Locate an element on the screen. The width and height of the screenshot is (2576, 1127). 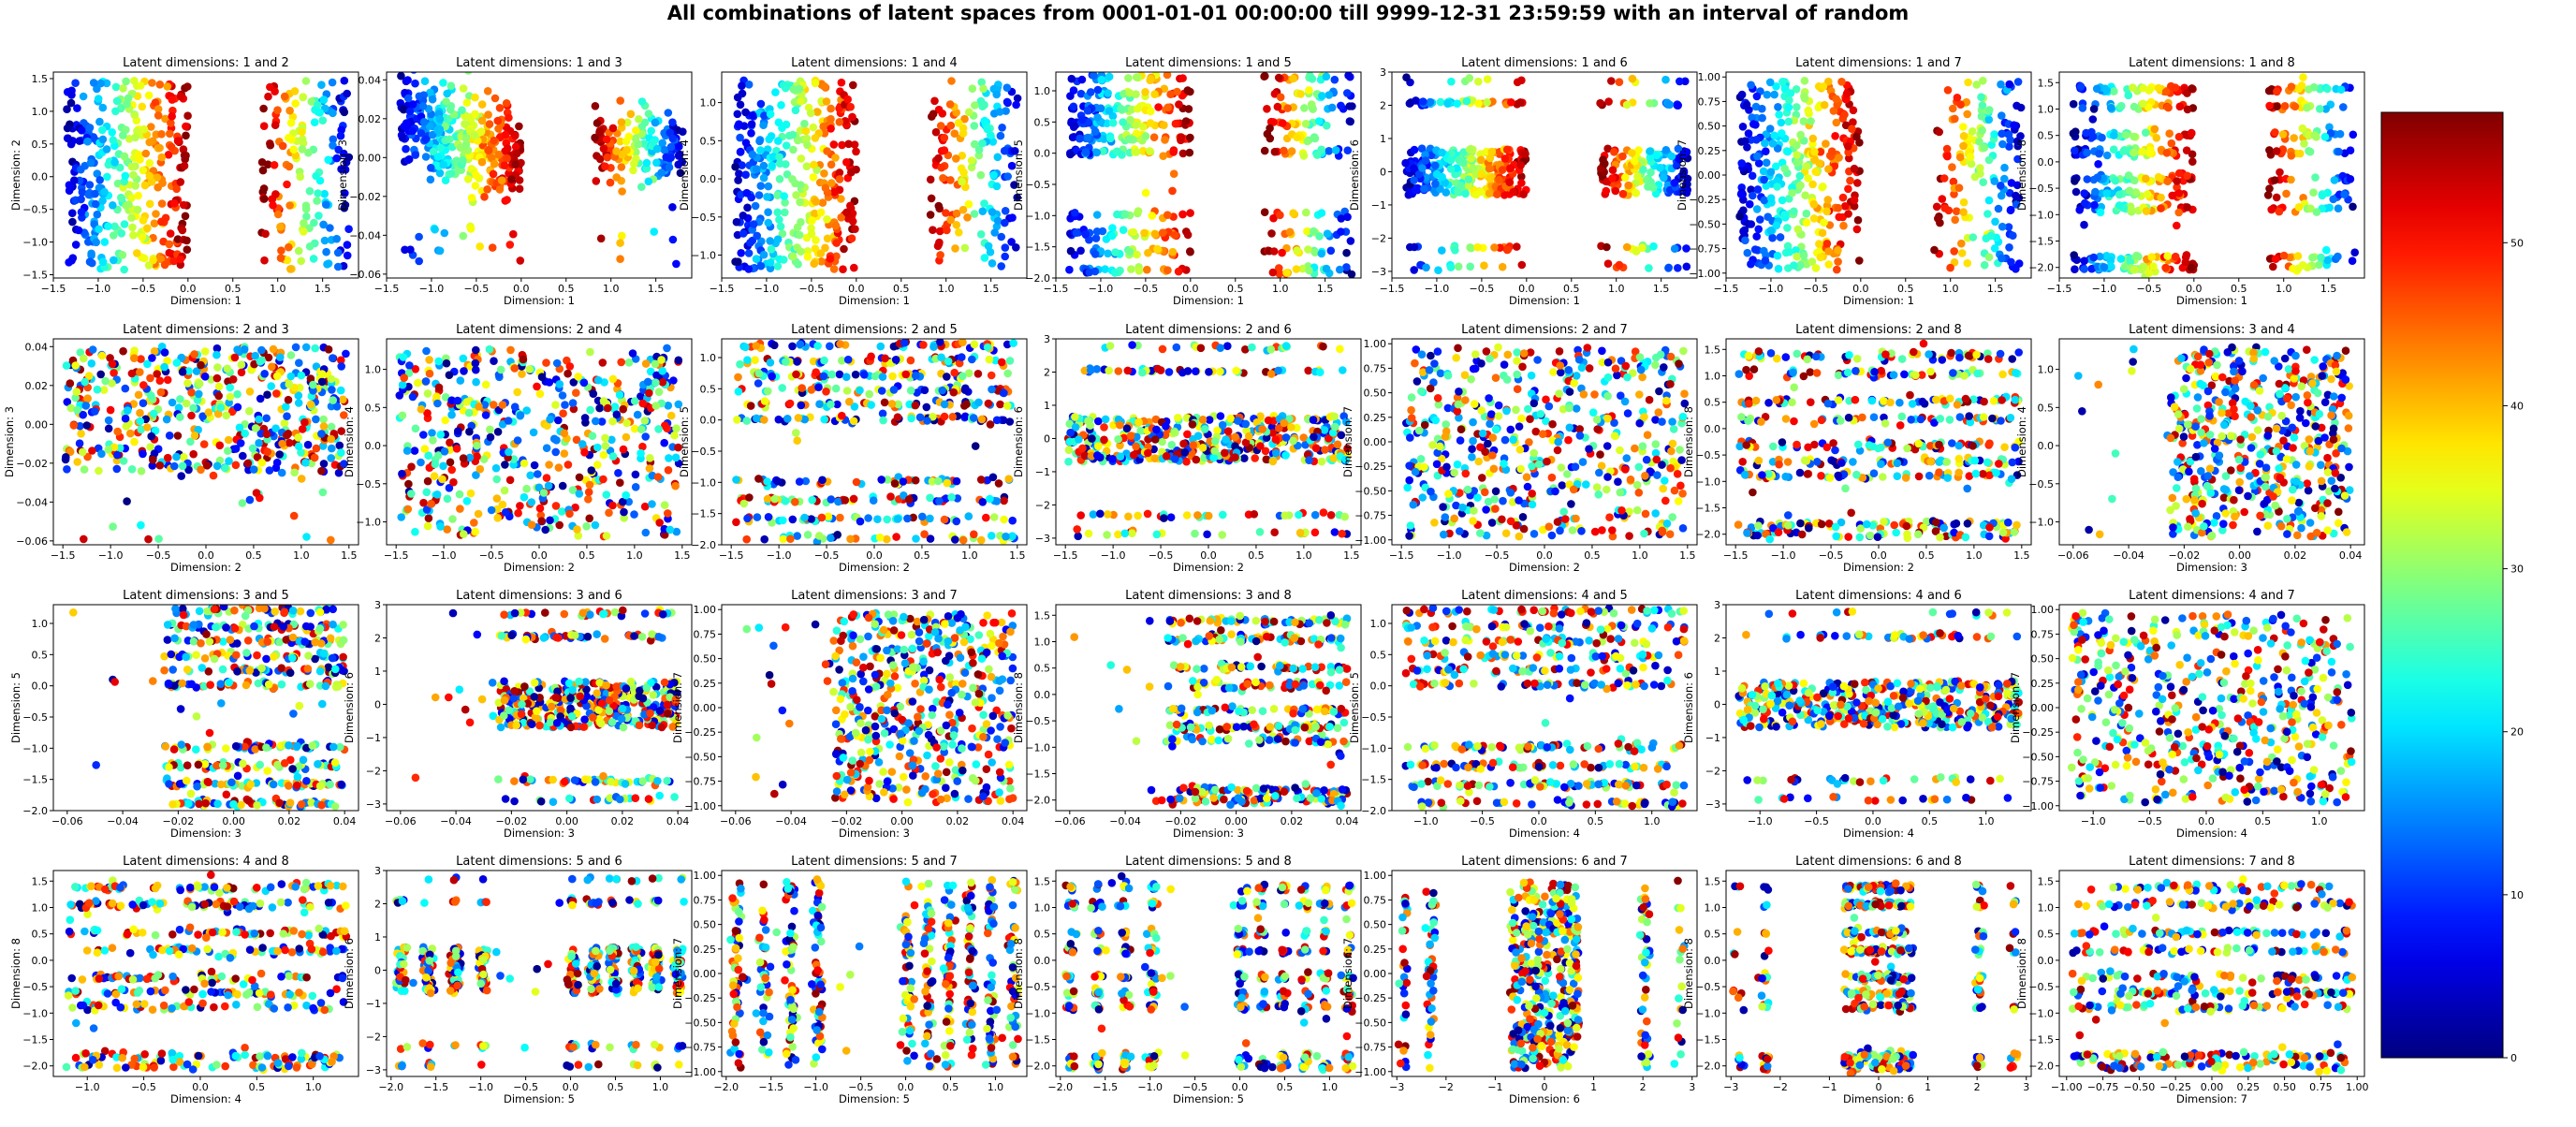
y-tick-label: −0.06 is located at coordinates (365, 275).